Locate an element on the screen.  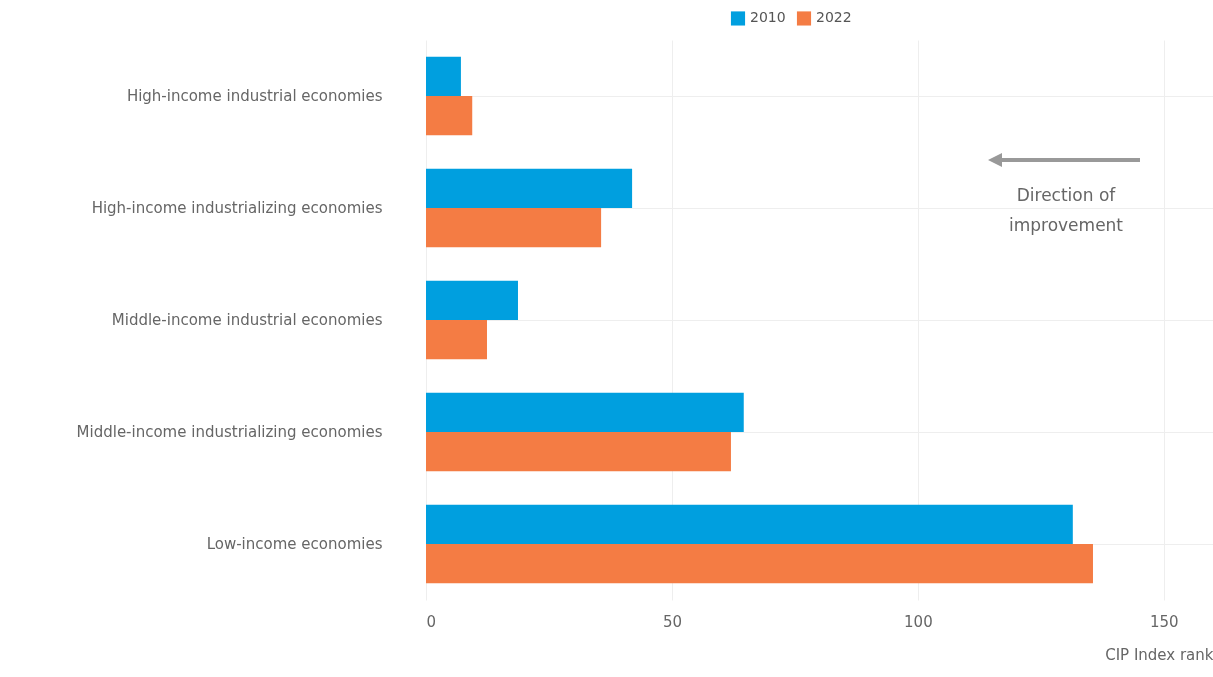
x-tick-label: 0 is located at coordinates (431, 621).